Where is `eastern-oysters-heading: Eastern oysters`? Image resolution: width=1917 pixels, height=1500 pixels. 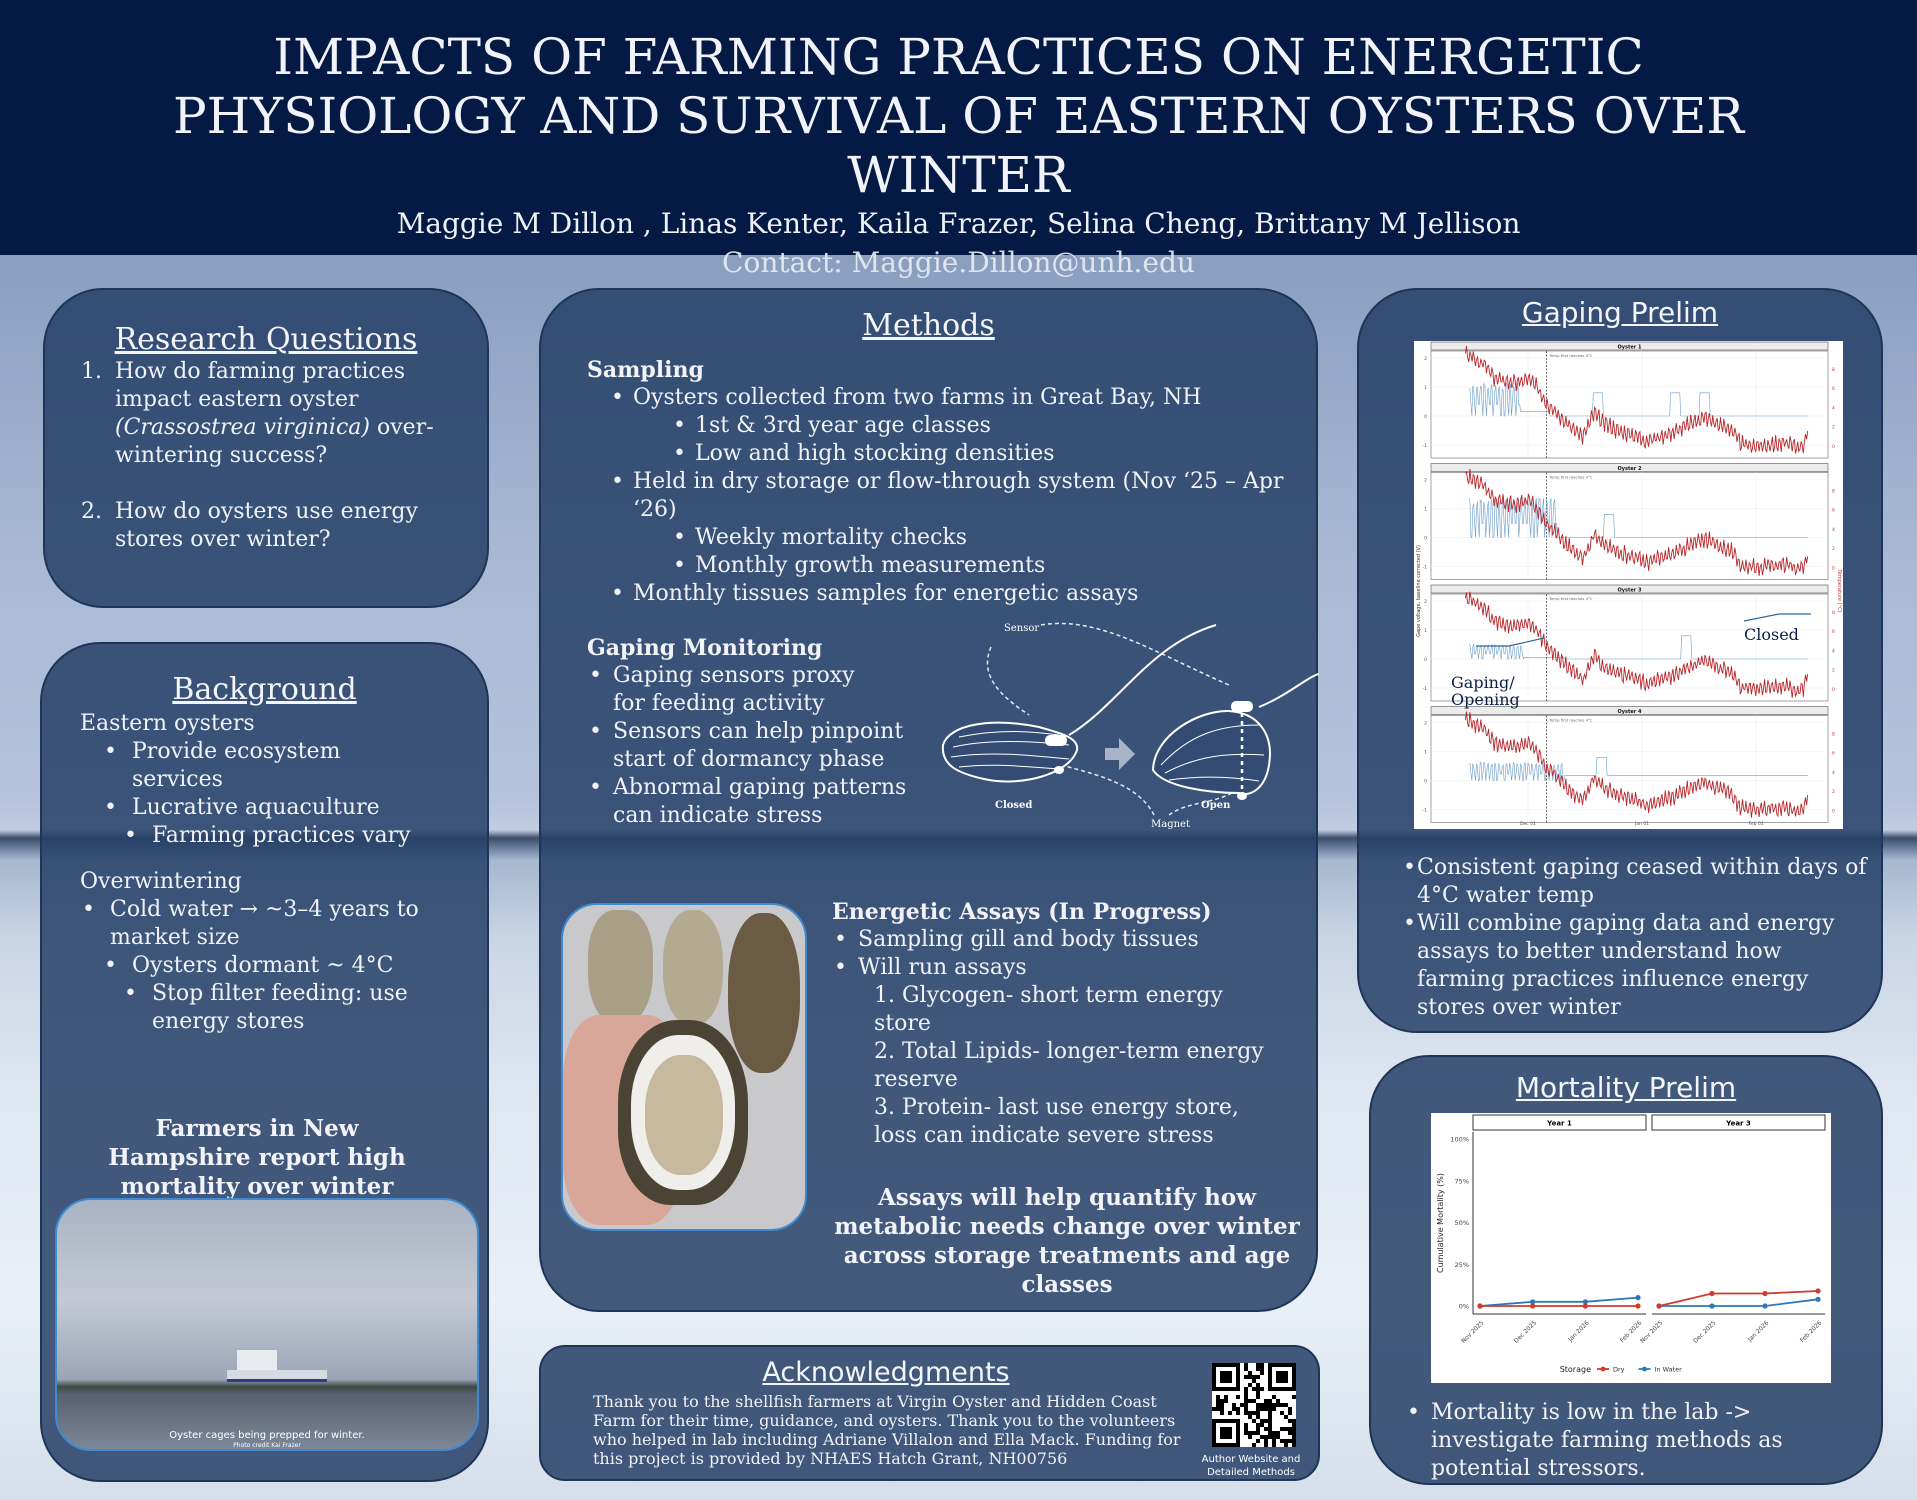 eastern-oysters-heading: Eastern oysters is located at coordinates (167, 723).